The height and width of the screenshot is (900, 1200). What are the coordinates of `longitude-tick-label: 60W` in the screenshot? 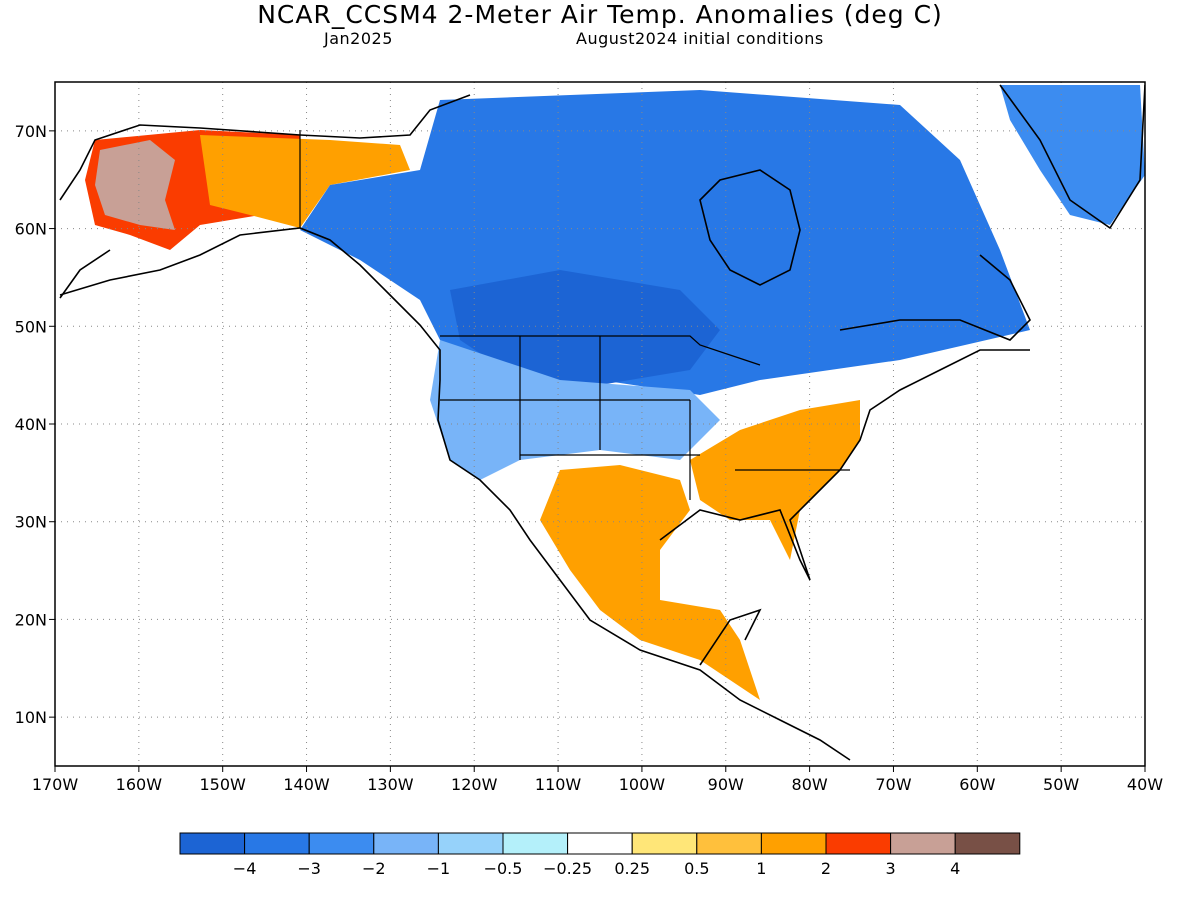 It's located at (977, 784).